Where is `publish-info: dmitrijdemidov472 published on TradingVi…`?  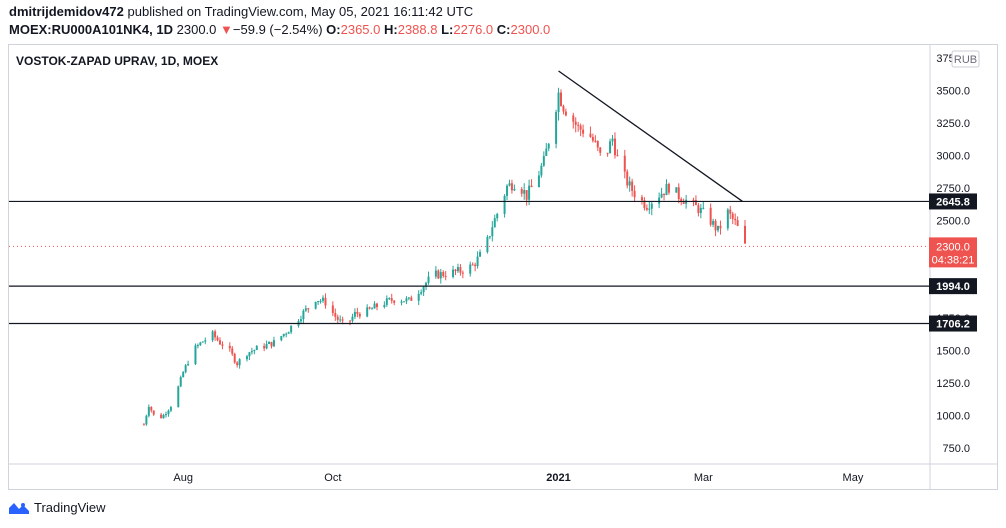 publish-info: dmitrijdemidov472 published on TradingVi… is located at coordinates (241, 11).